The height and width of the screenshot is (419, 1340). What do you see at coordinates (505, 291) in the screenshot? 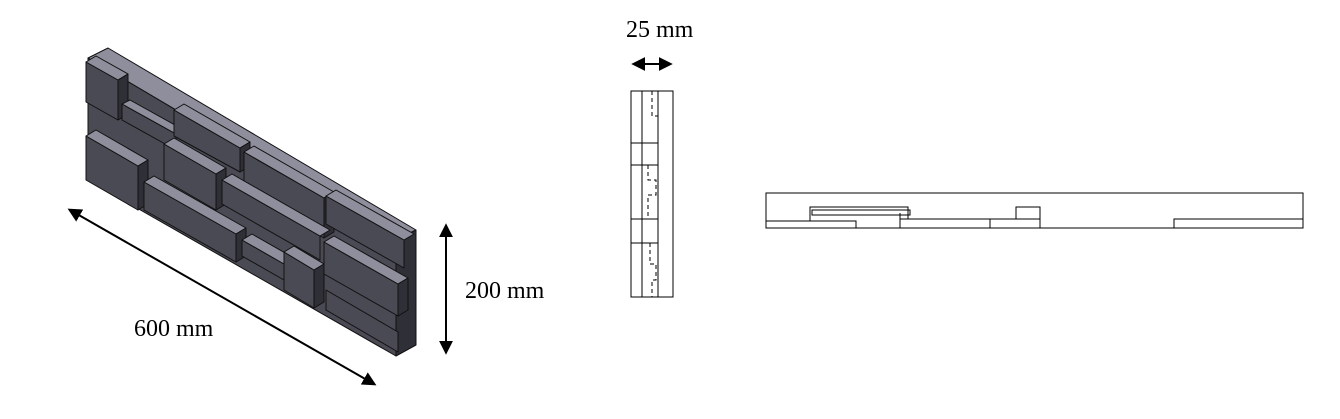
I see `height-label: 200 mm` at bounding box center [505, 291].